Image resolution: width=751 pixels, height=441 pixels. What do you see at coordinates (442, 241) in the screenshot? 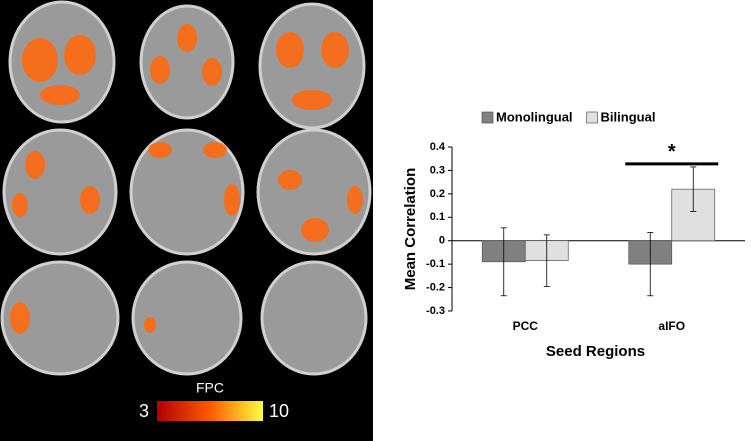
I see `y-tick-label: 0` at bounding box center [442, 241].